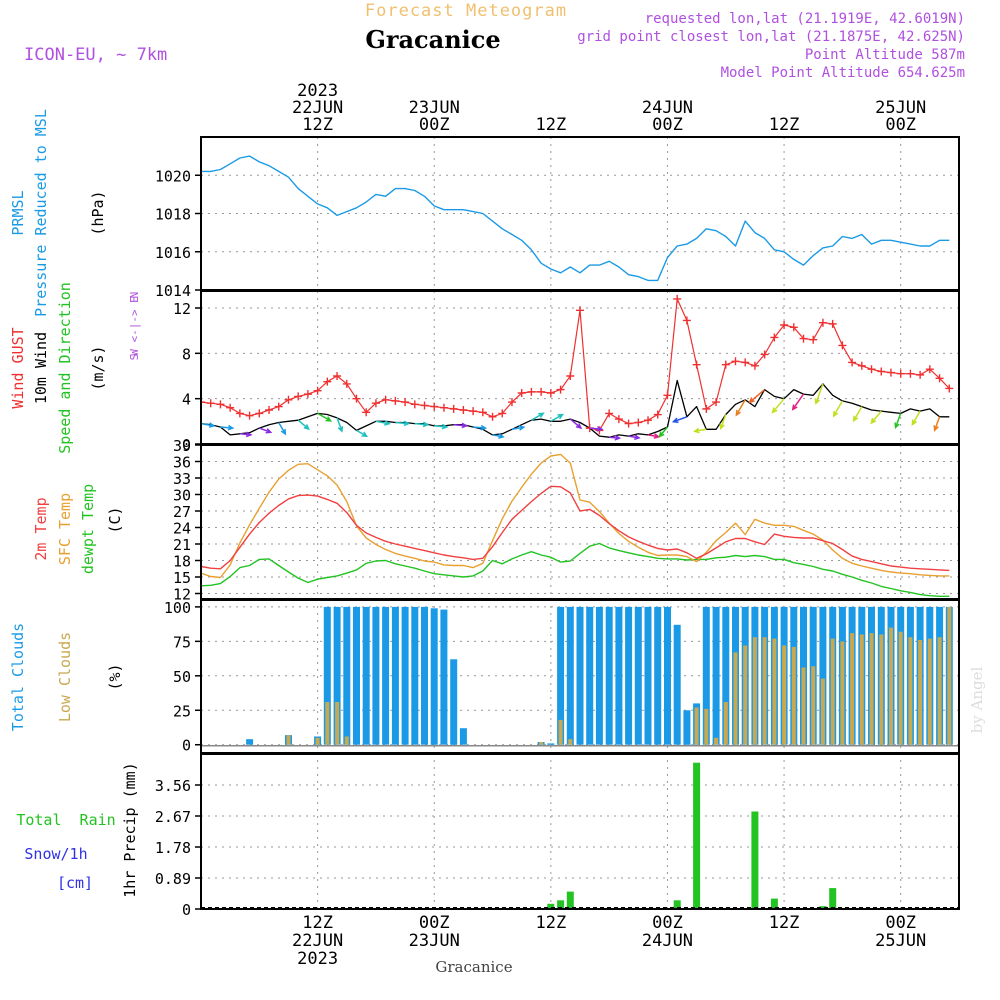 This screenshot has width=1000, height=1000. What do you see at coordinates (55, 854) in the screenshot?
I see `snow-label: Snow/1h` at bounding box center [55, 854].